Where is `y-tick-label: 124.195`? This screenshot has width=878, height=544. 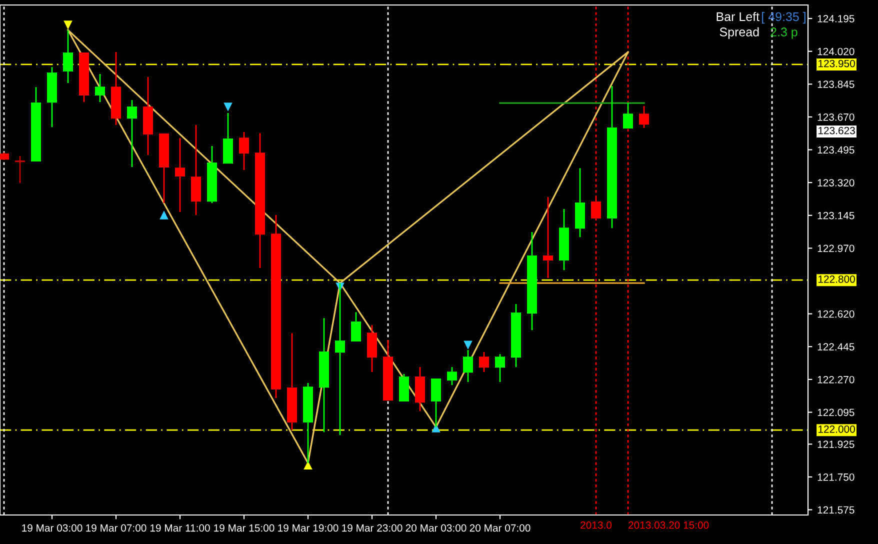
y-tick-label: 124.195 is located at coordinates (836, 18).